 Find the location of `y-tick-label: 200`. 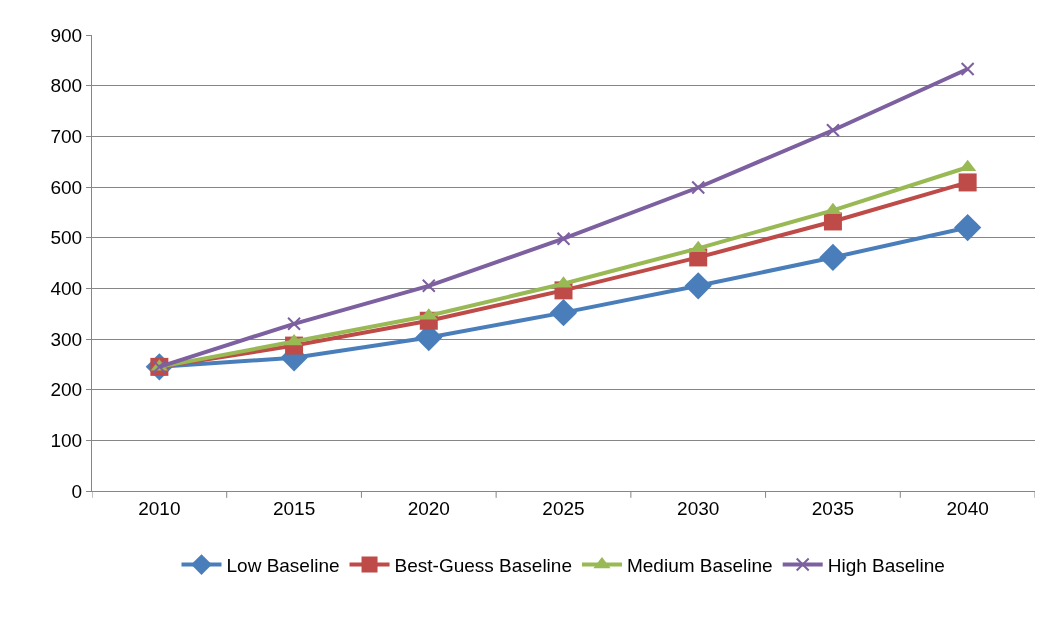

y-tick-label: 200 is located at coordinates (66, 390).